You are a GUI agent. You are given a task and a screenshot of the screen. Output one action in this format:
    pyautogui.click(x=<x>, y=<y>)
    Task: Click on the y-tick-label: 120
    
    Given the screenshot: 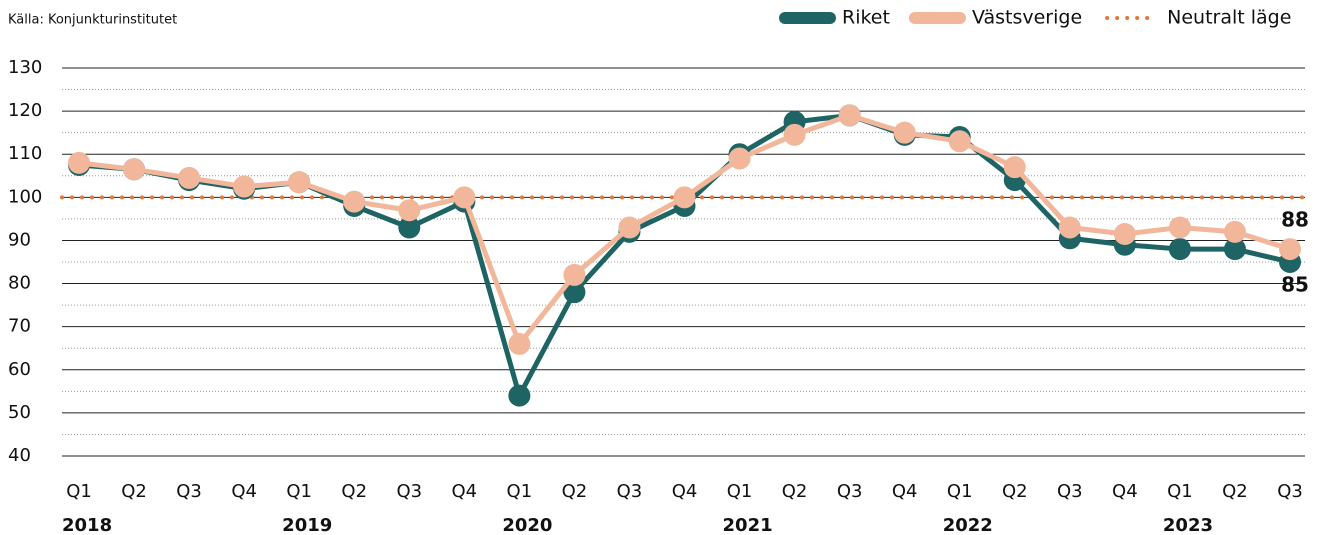 What is the action you would take?
    pyautogui.click(x=25, y=110)
    